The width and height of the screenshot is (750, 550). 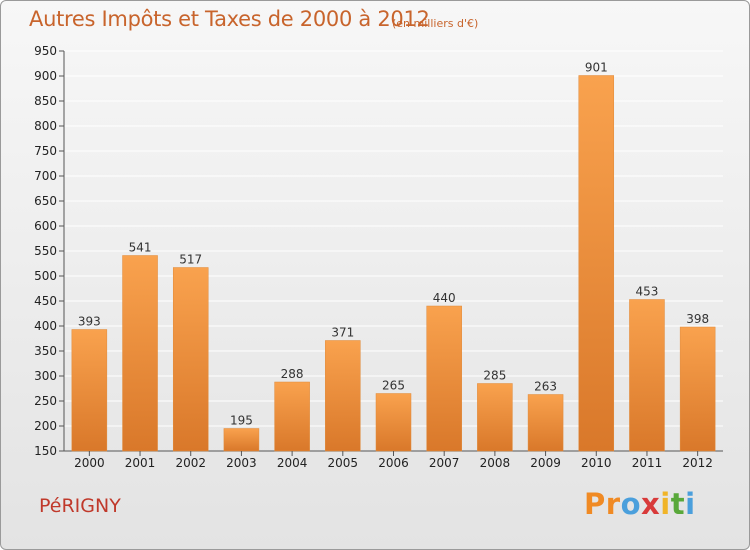 I want to click on data-label: 265, so click(x=393, y=386).